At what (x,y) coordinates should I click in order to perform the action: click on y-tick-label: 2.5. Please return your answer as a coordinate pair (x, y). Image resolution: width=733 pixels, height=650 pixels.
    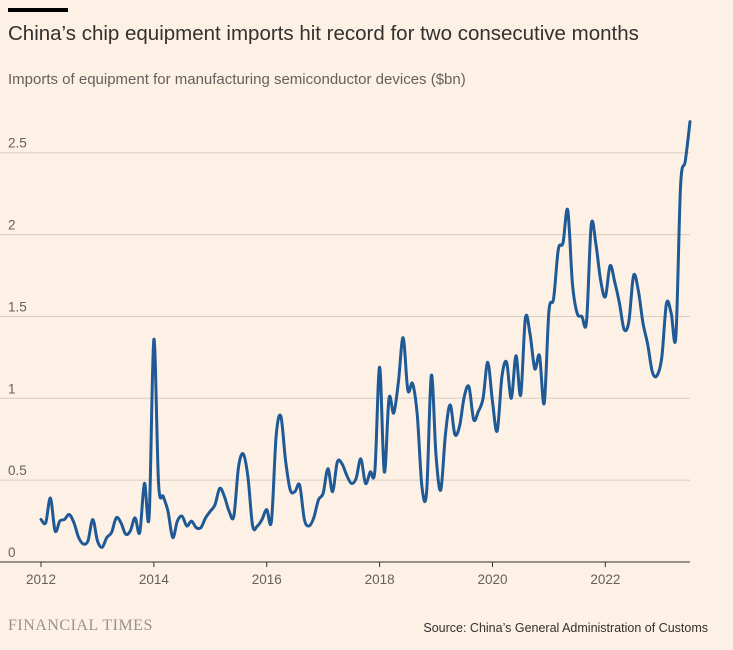
    Looking at the image, I should click on (17, 143).